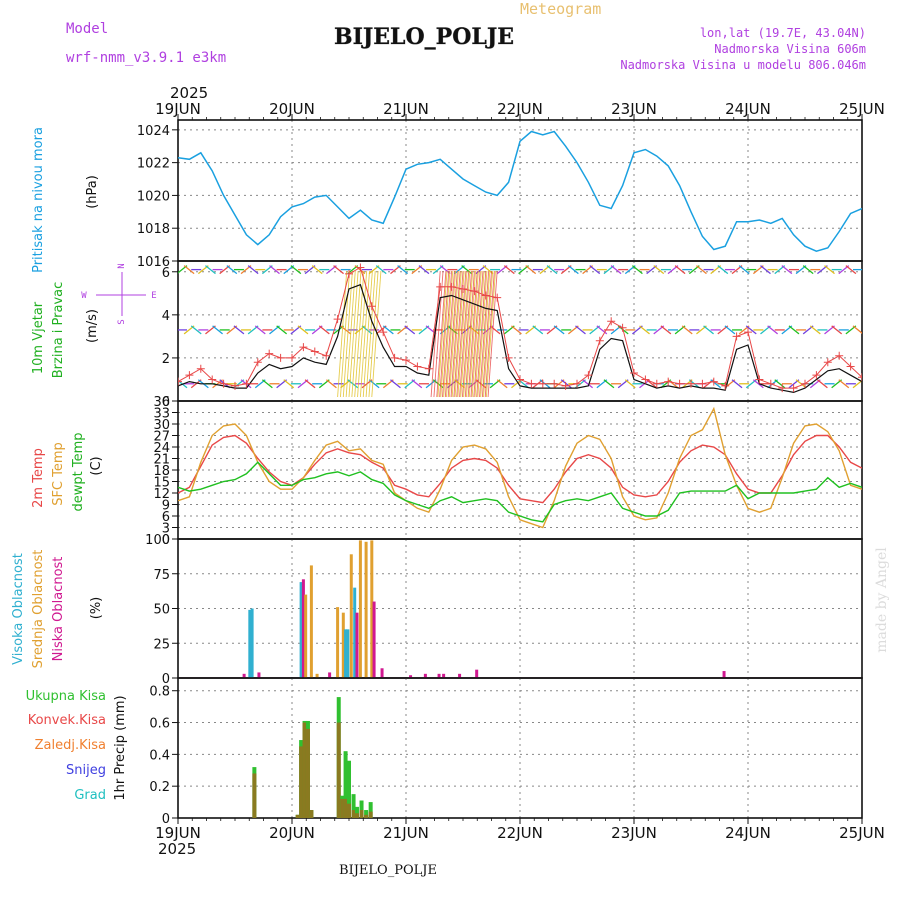 This screenshot has width=900, height=900. What do you see at coordinates (153, 229) in the screenshot?
I see `pressure-ytick-label: 1018` at bounding box center [153, 229].